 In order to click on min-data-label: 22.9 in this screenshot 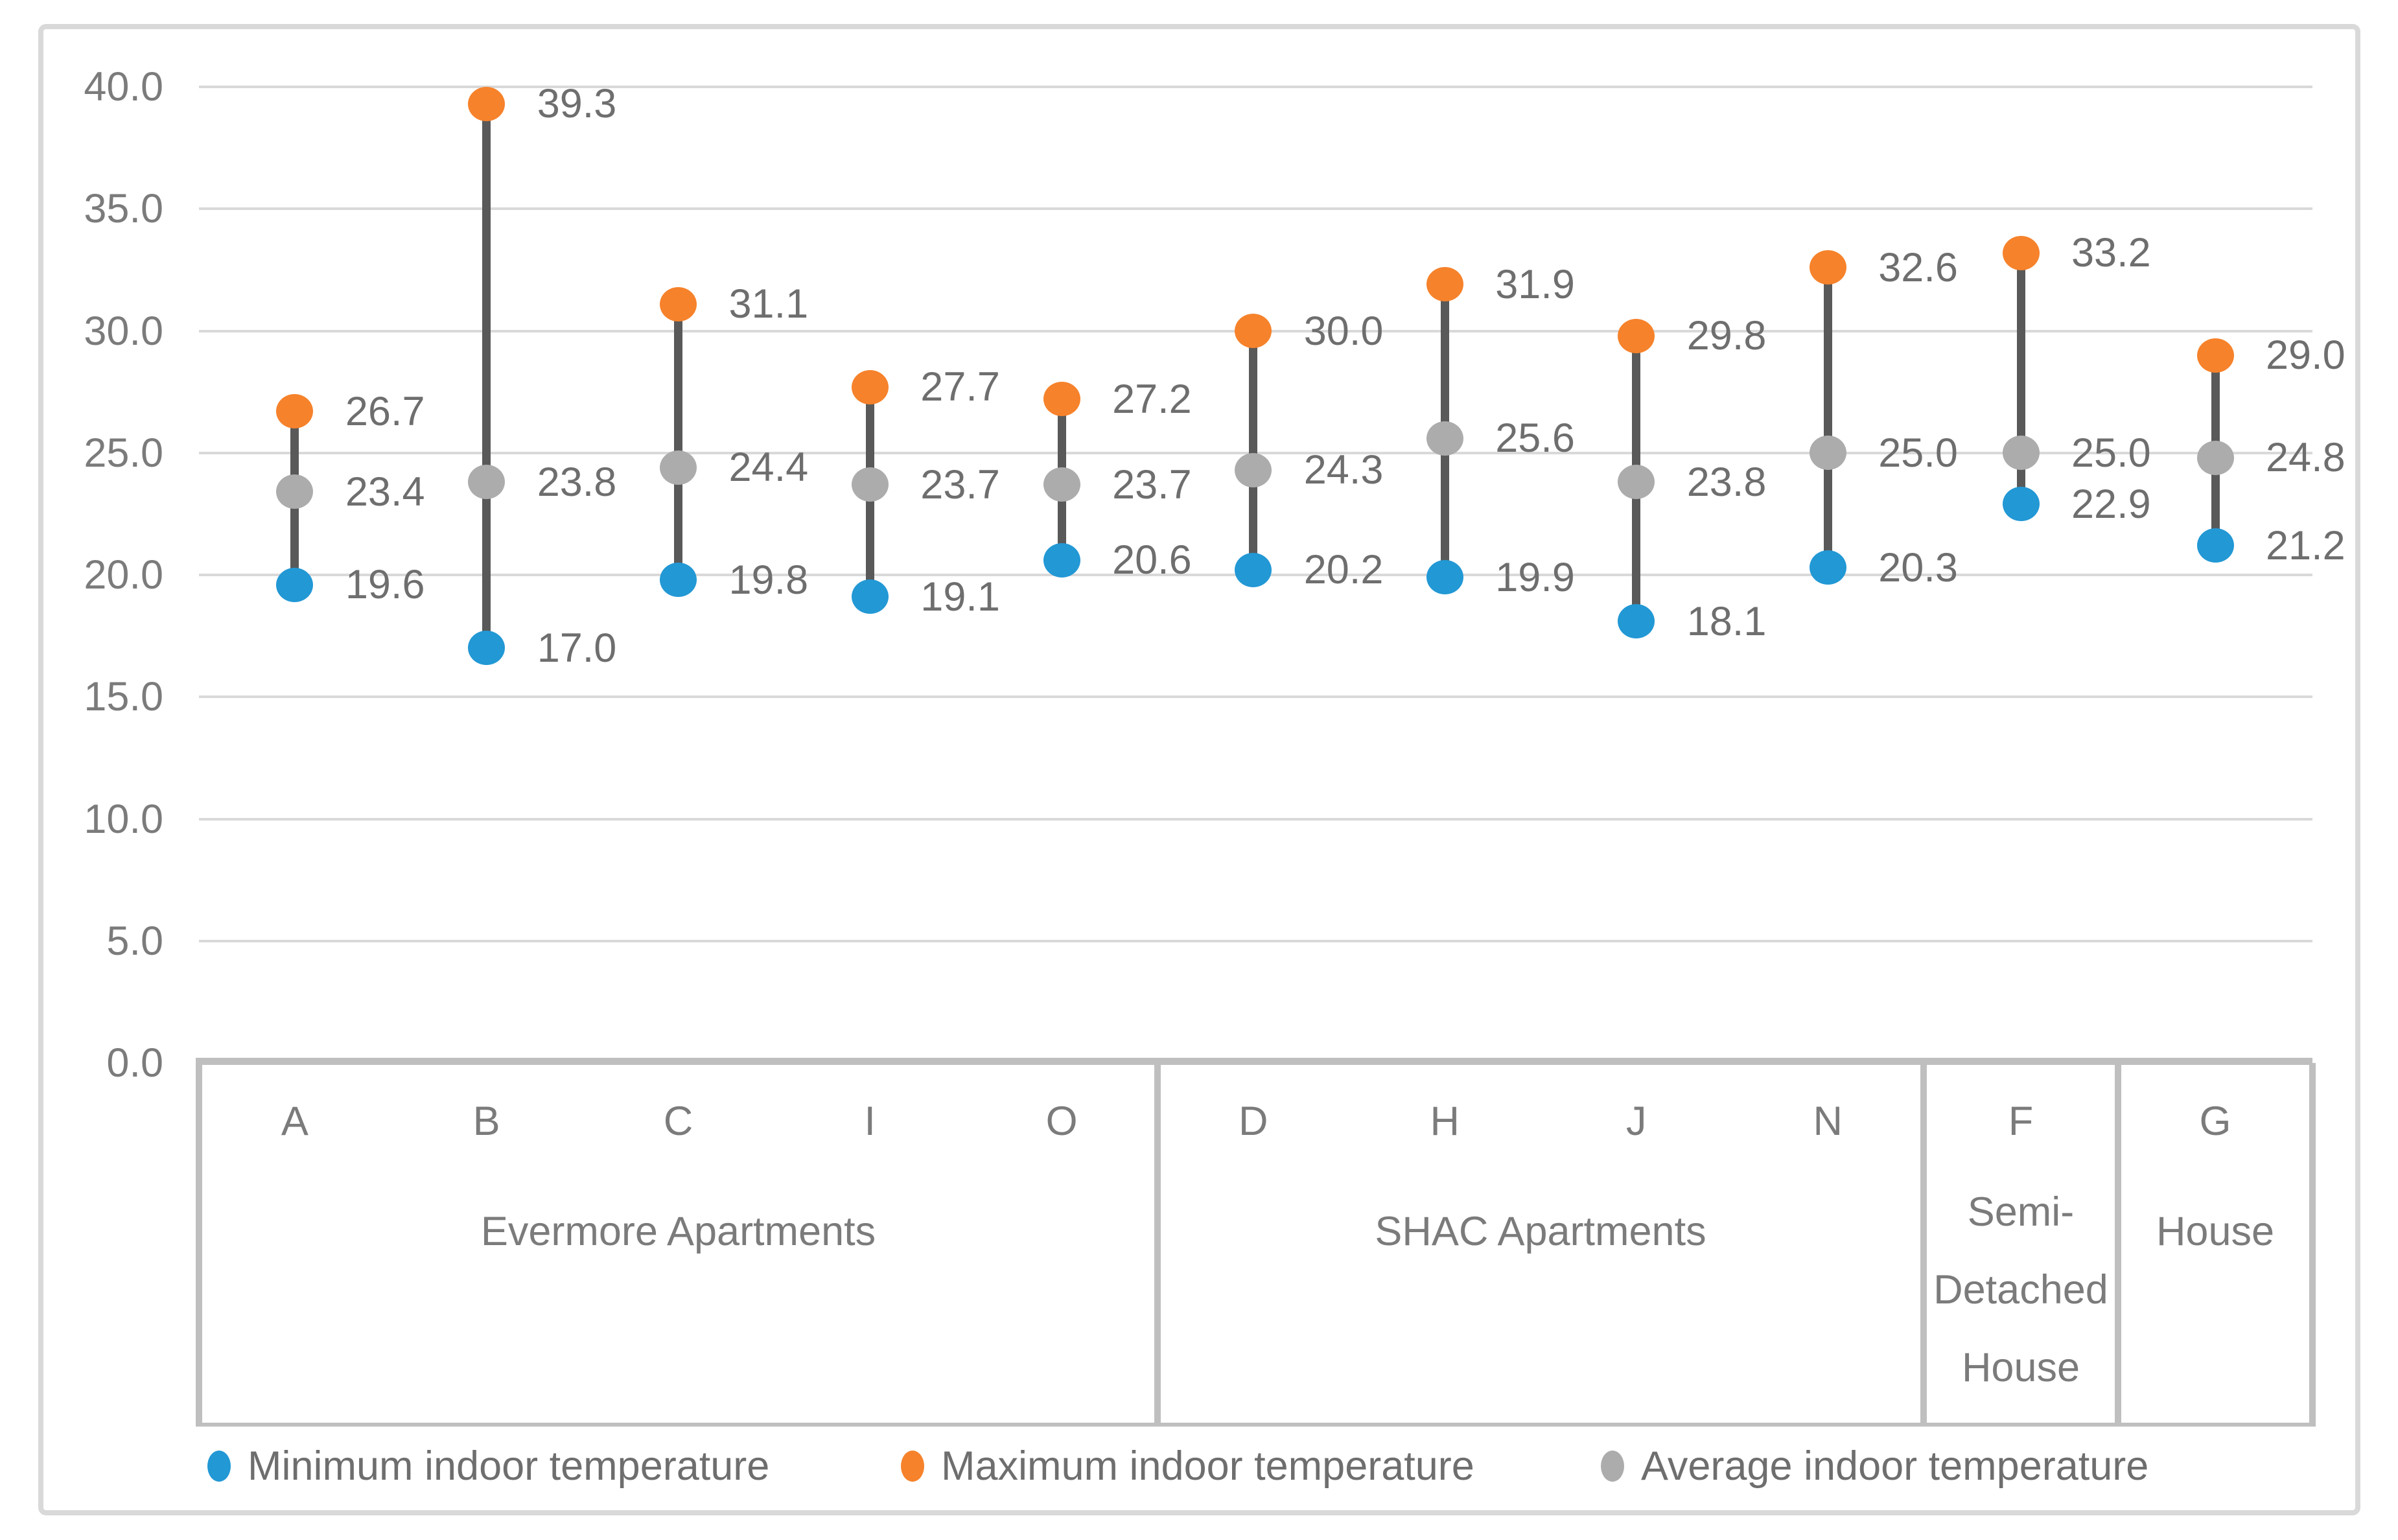, I will do `click(2111, 504)`.